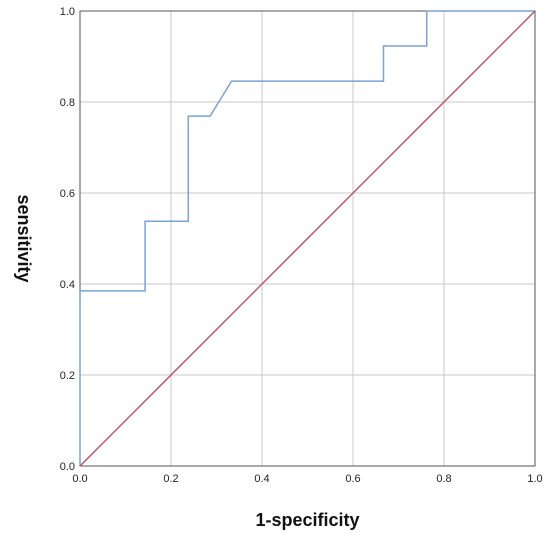  I want to click on x-tick-label: 0.8, so click(443, 479).